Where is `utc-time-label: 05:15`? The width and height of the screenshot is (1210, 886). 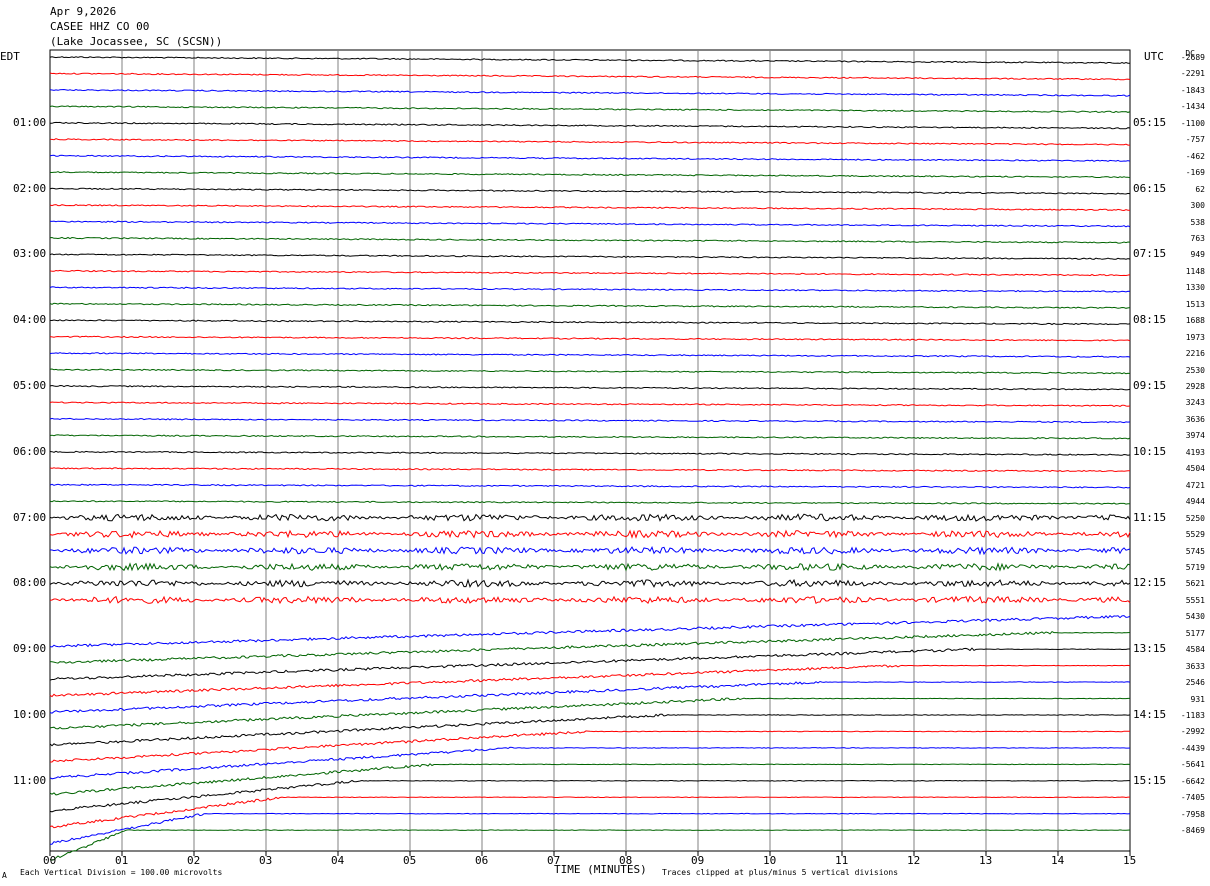 utc-time-label: 05:15 is located at coordinates (1150, 122).